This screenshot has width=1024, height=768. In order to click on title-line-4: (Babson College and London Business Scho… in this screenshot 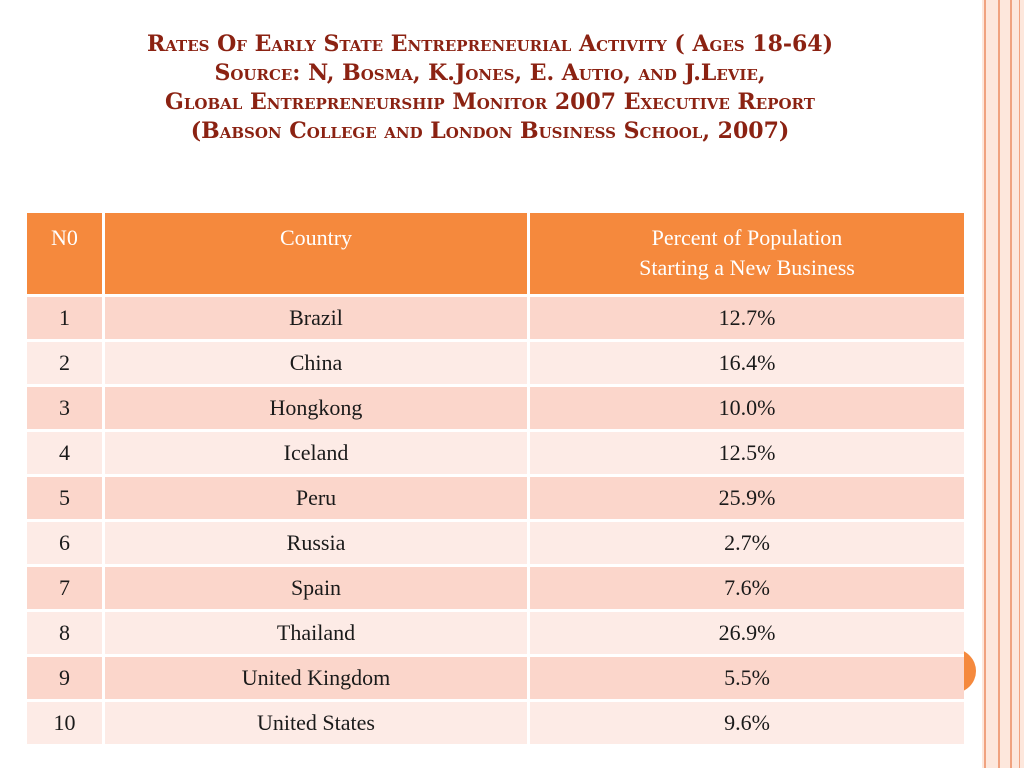, I will do `click(490, 131)`.